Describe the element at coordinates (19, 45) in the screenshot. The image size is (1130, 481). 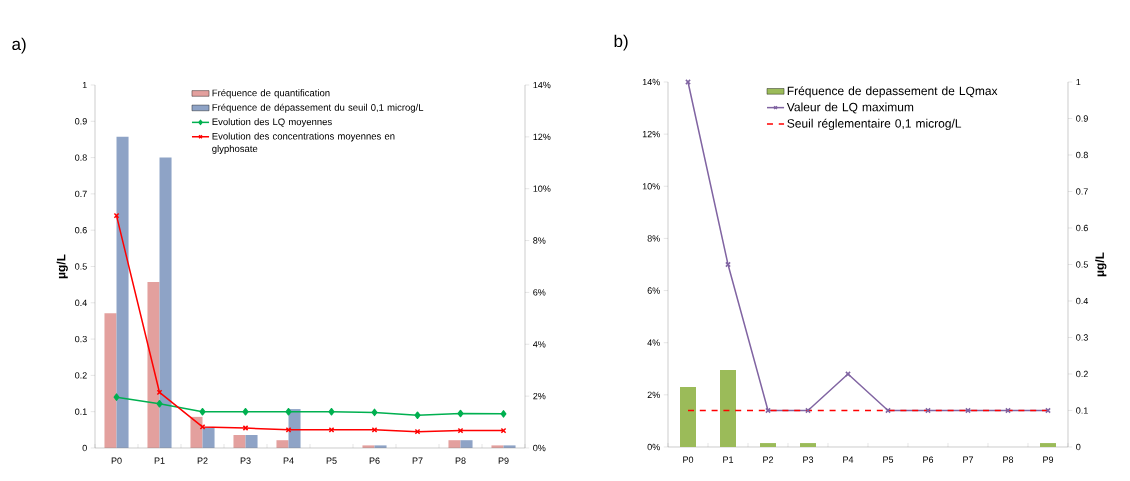
I see `chart-title: a)` at that location.